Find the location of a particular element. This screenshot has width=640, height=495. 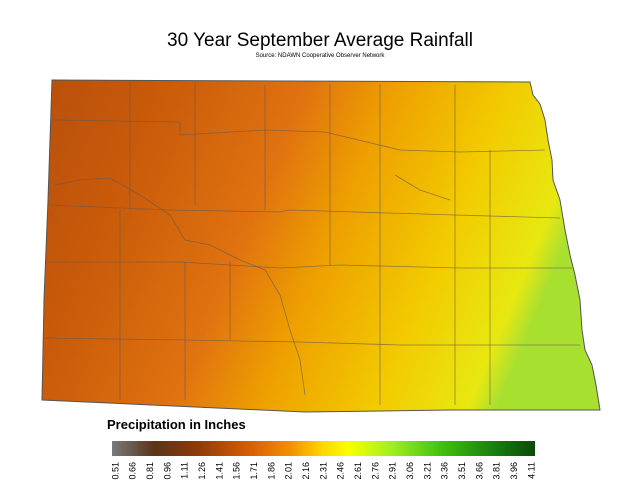

legend-tick-label: 3.81 is located at coordinates (497, 471).